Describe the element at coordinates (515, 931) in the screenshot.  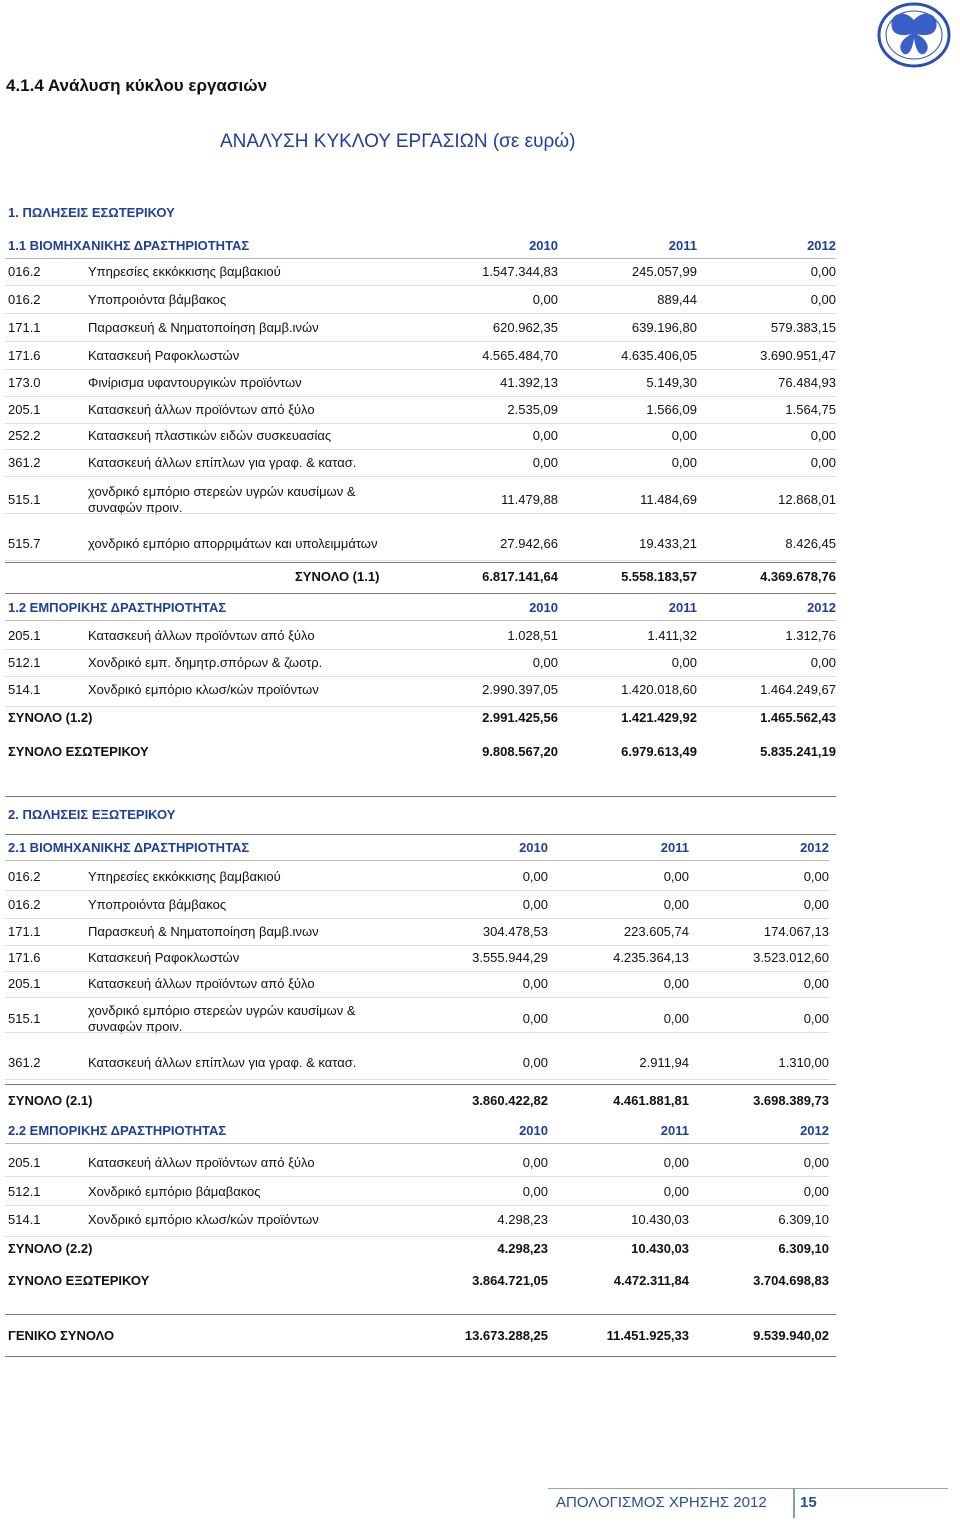
I see `row-value: 304.478,53` at that location.